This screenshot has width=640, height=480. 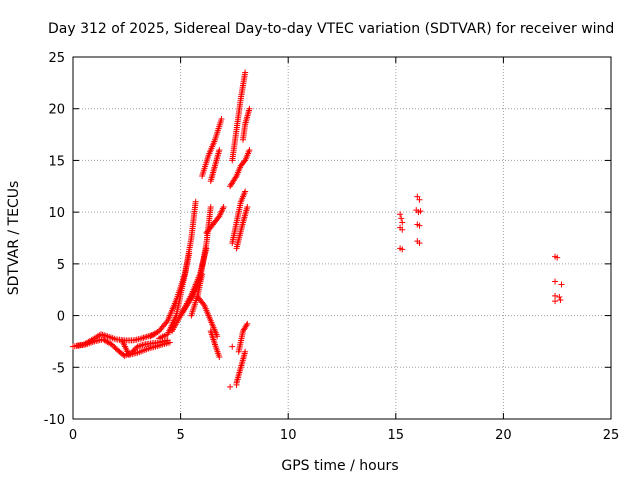 What do you see at coordinates (61, 265) in the screenshot?
I see `y-tick-label: 5` at bounding box center [61, 265].